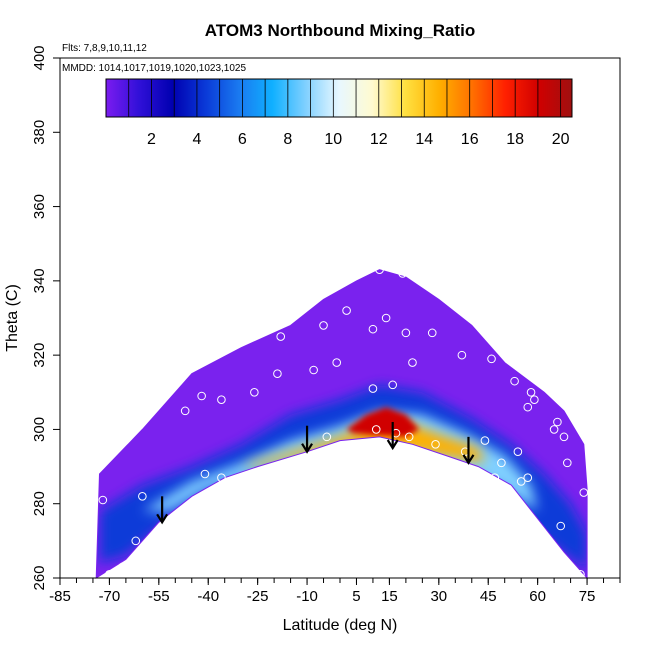 This screenshot has width=650, height=650. Describe the element at coordinates (110, 596) in the screenshot. I see `x-tick-label: -70` at that location.